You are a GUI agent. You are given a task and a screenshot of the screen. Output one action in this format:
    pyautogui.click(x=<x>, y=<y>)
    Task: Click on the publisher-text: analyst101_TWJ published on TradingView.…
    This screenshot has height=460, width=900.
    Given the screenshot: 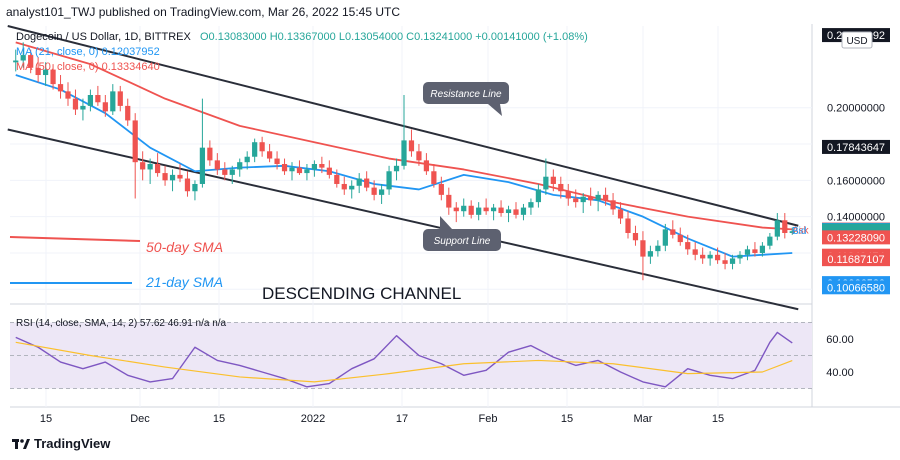 What is the action you would take?
    pyautogui.click(x=203, y=12)
    